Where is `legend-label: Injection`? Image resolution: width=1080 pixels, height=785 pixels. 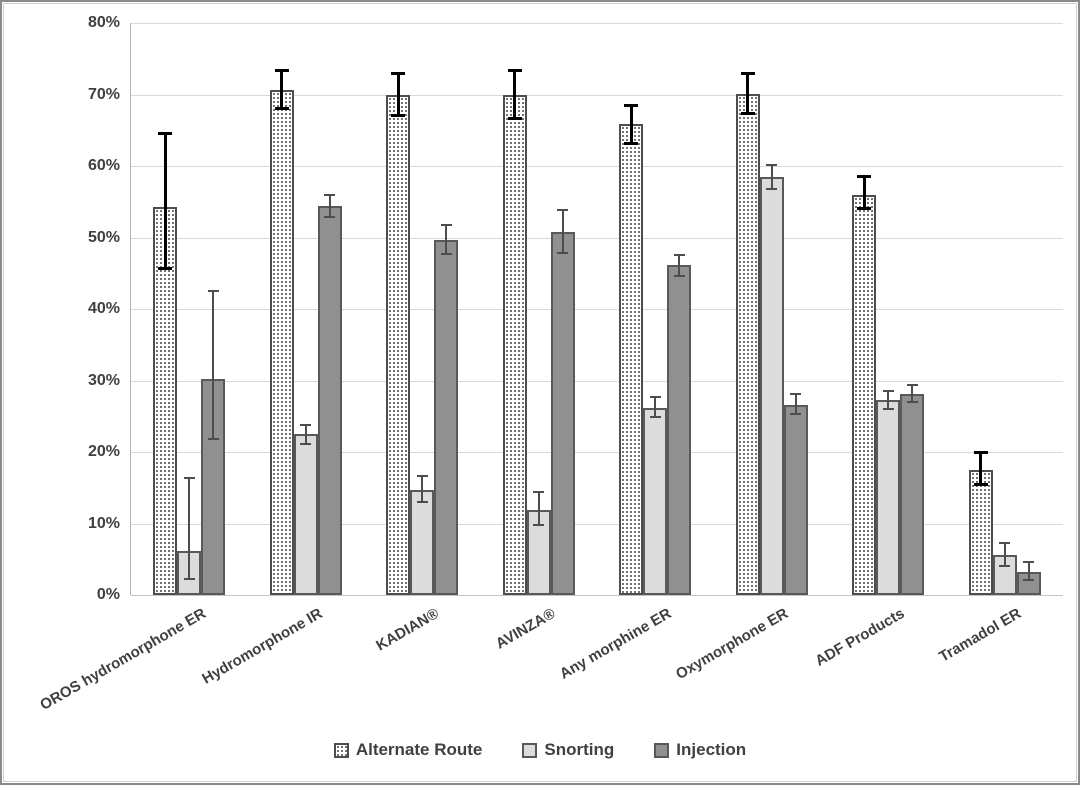
legend-label: Injection is located at coordinates (711, 749).